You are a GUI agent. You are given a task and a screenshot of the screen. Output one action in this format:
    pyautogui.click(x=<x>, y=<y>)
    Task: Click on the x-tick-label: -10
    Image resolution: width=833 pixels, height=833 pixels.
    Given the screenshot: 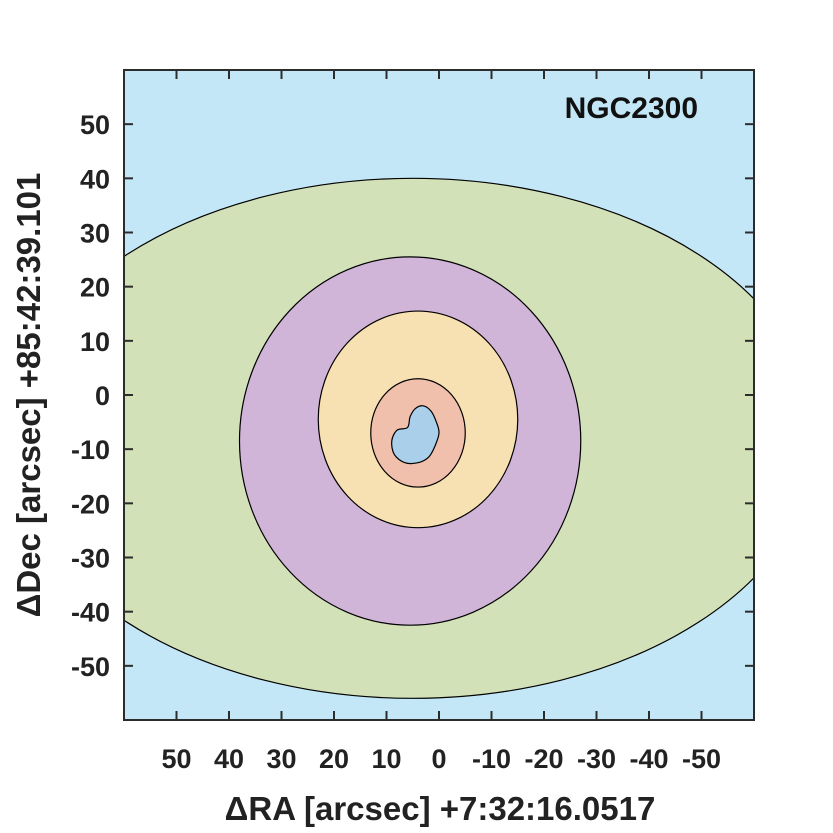 What is the action you would take?
    pyautogui.click(x=491, y=759)
    